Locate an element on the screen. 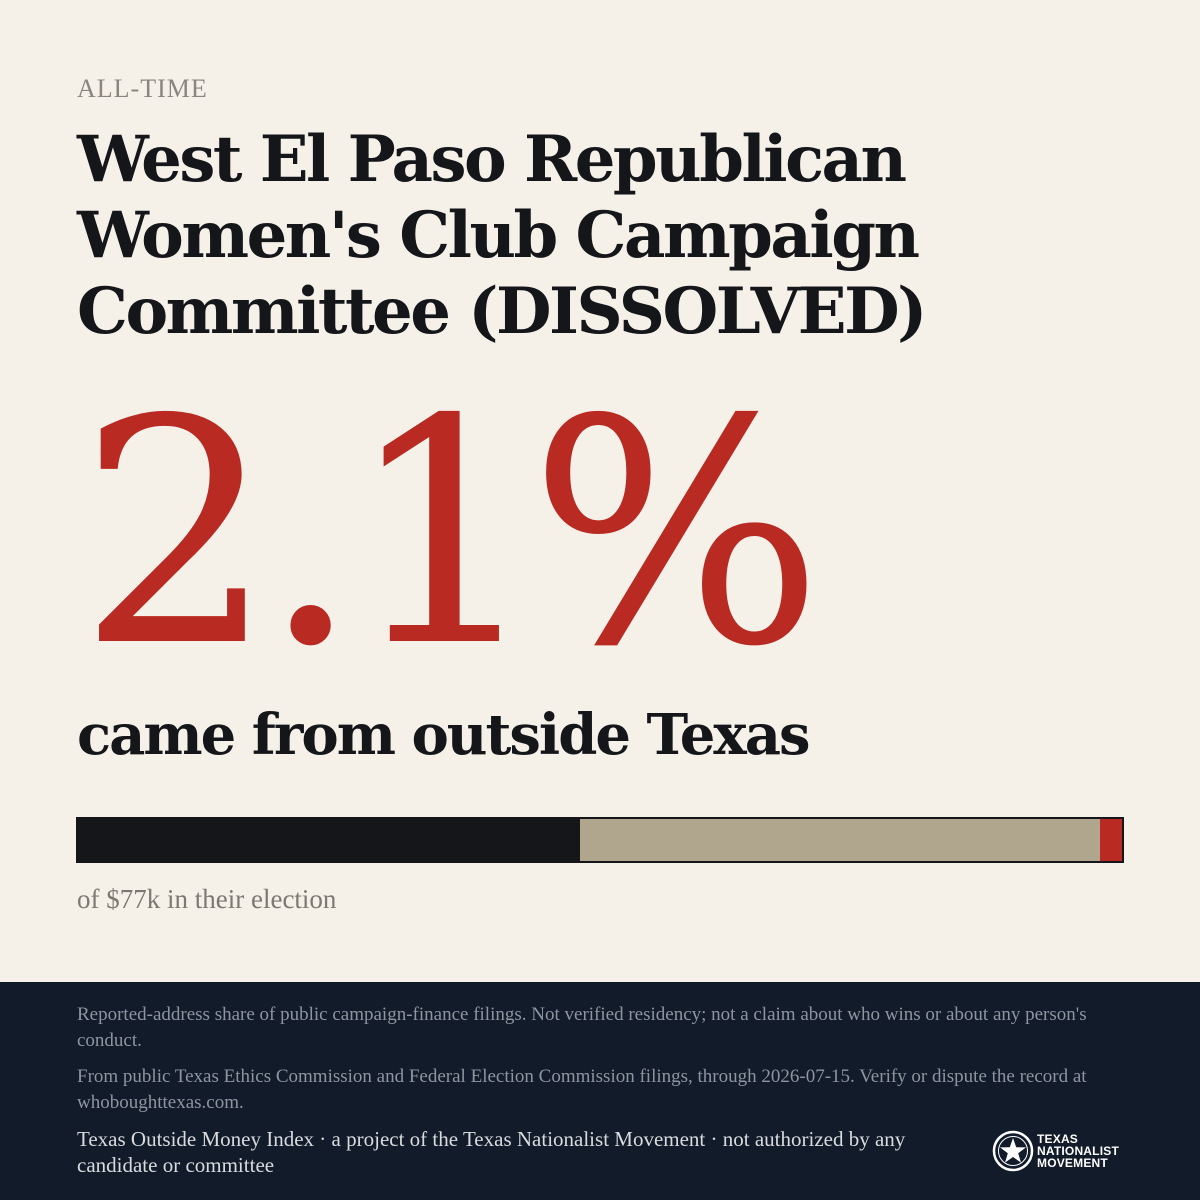  tnm-logo: TEXAS NATIONALIST MOVEMENT is located at coordinates (1055, 1151).